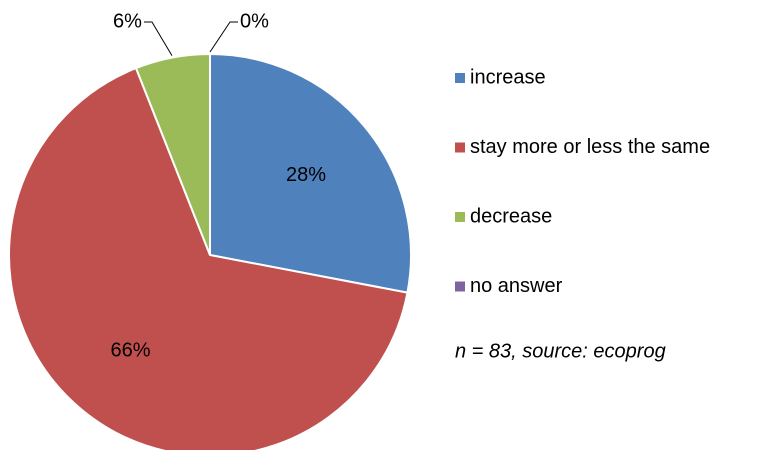 The image size is (770, 450). What do you see at coordinates (560, 351) in the screenshot?
I see `annotation: n = 83, source: ecoprog` at bounding box center [560, 351].